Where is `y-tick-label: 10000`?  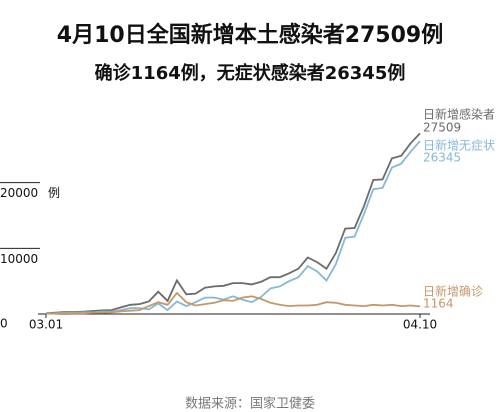 y-tick-label: 10000 is located at coordinates (19, 259).